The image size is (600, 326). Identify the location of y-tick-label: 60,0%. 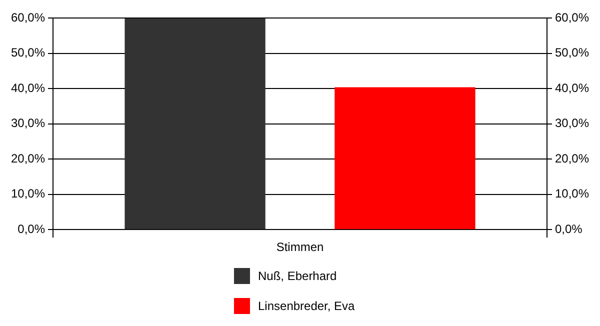
(28, 17).